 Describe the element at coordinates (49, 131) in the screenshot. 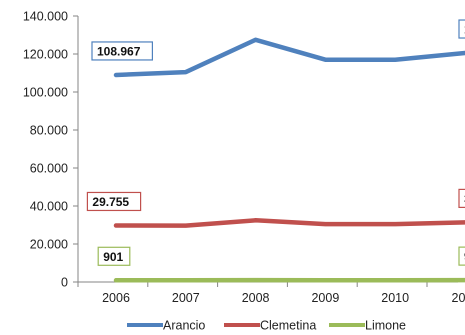

I see `y-tick-label: 80.000` at that location.